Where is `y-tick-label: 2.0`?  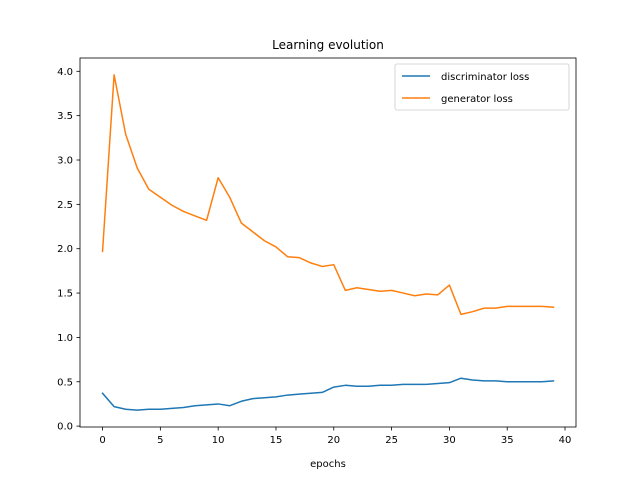
y-tick-label: 2.0 is located at coordinates (65, 249).